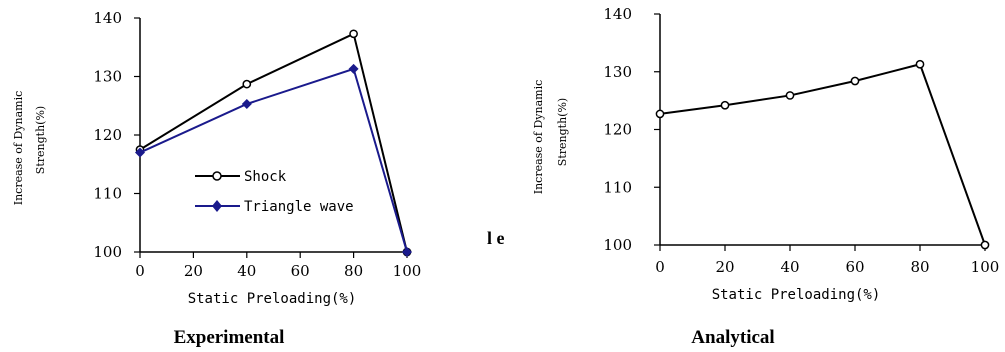 Image resolution: width=1005 pixels, height=352 pixels. I want to click on chart-caption: Experimental, so click(229, 337).